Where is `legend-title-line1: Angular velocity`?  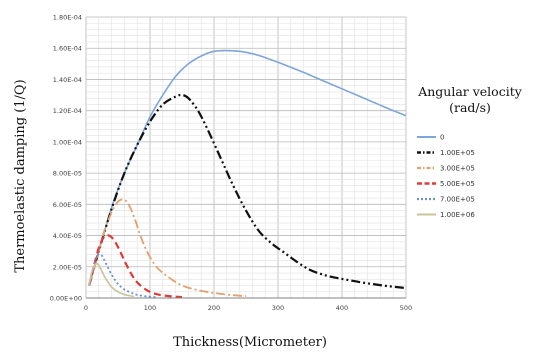 legend-title-line1: Angular velocity is located at coordinates (470, 91).